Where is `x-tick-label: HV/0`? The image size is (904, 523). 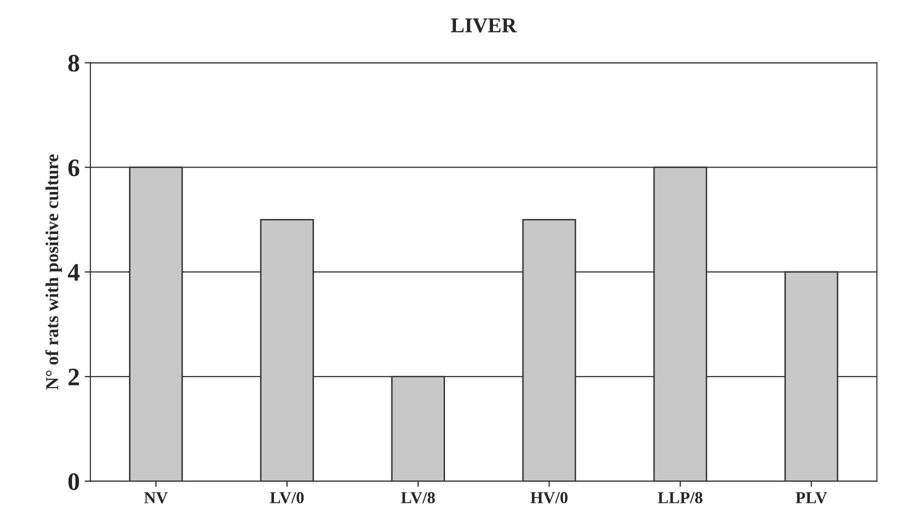 x-tick-label: HV/0 is located at coordinates (549, 498).